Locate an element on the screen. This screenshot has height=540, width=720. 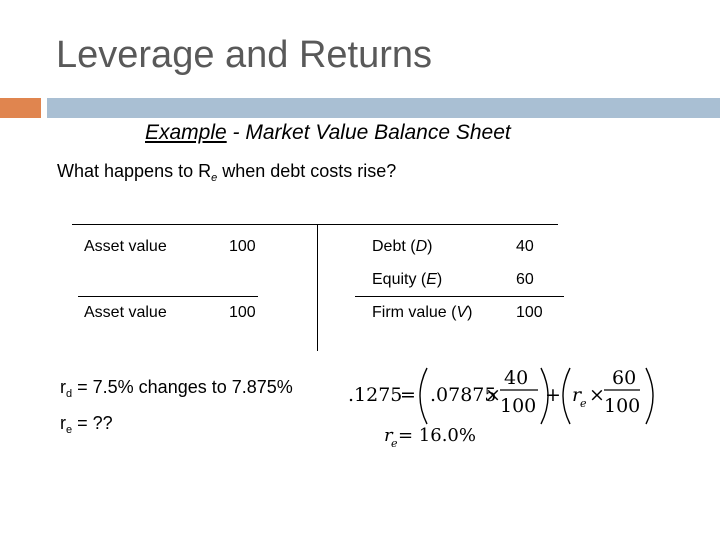
firm-label-pre: Firm value ( is located at coordinates (414, 312).